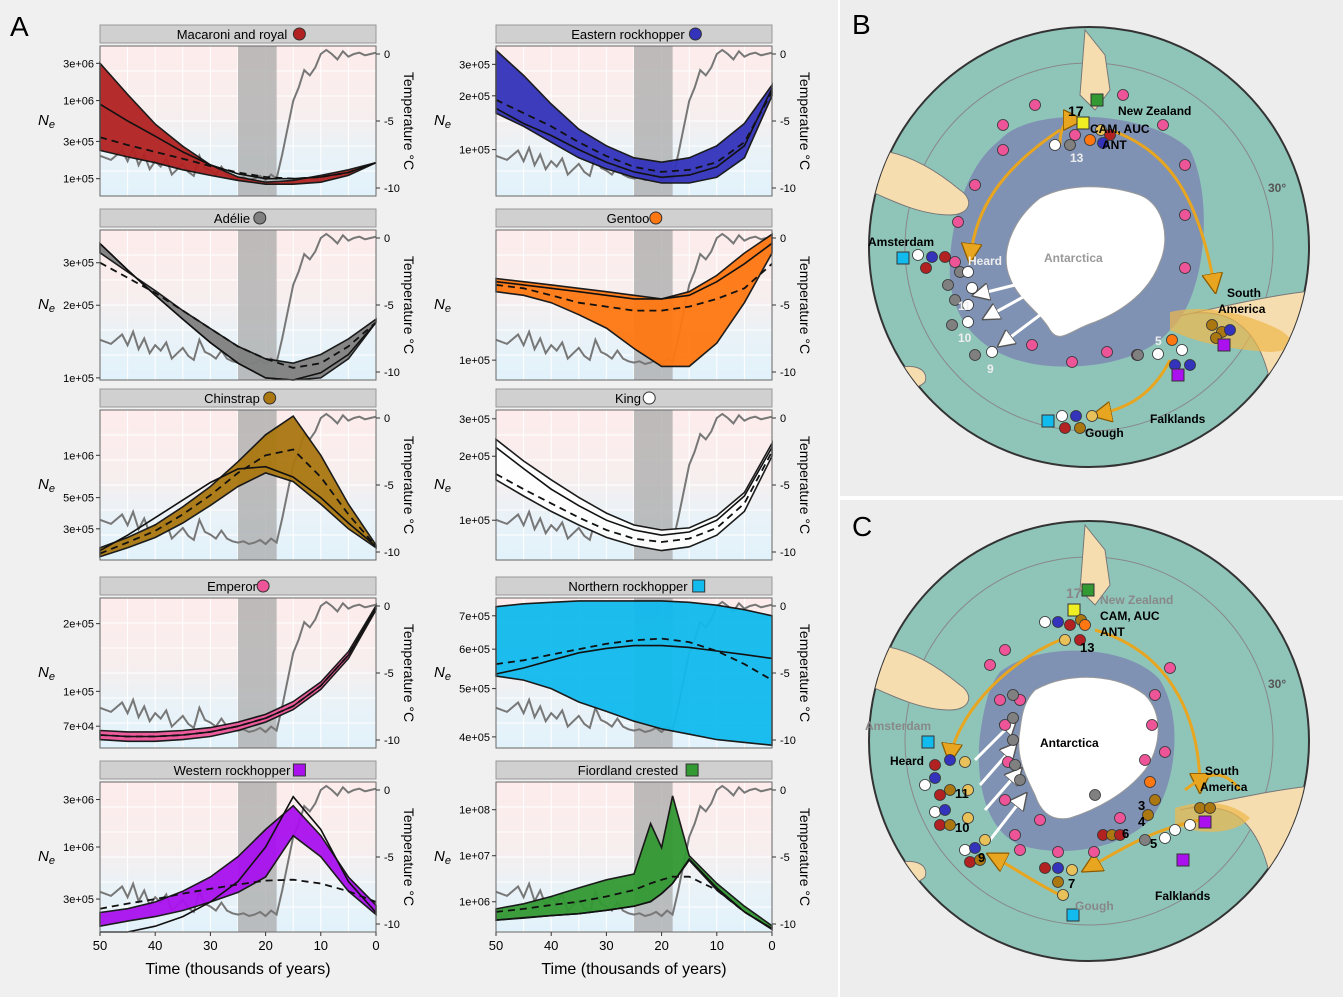  I want to click on site-number: 9, so click(981, 857).